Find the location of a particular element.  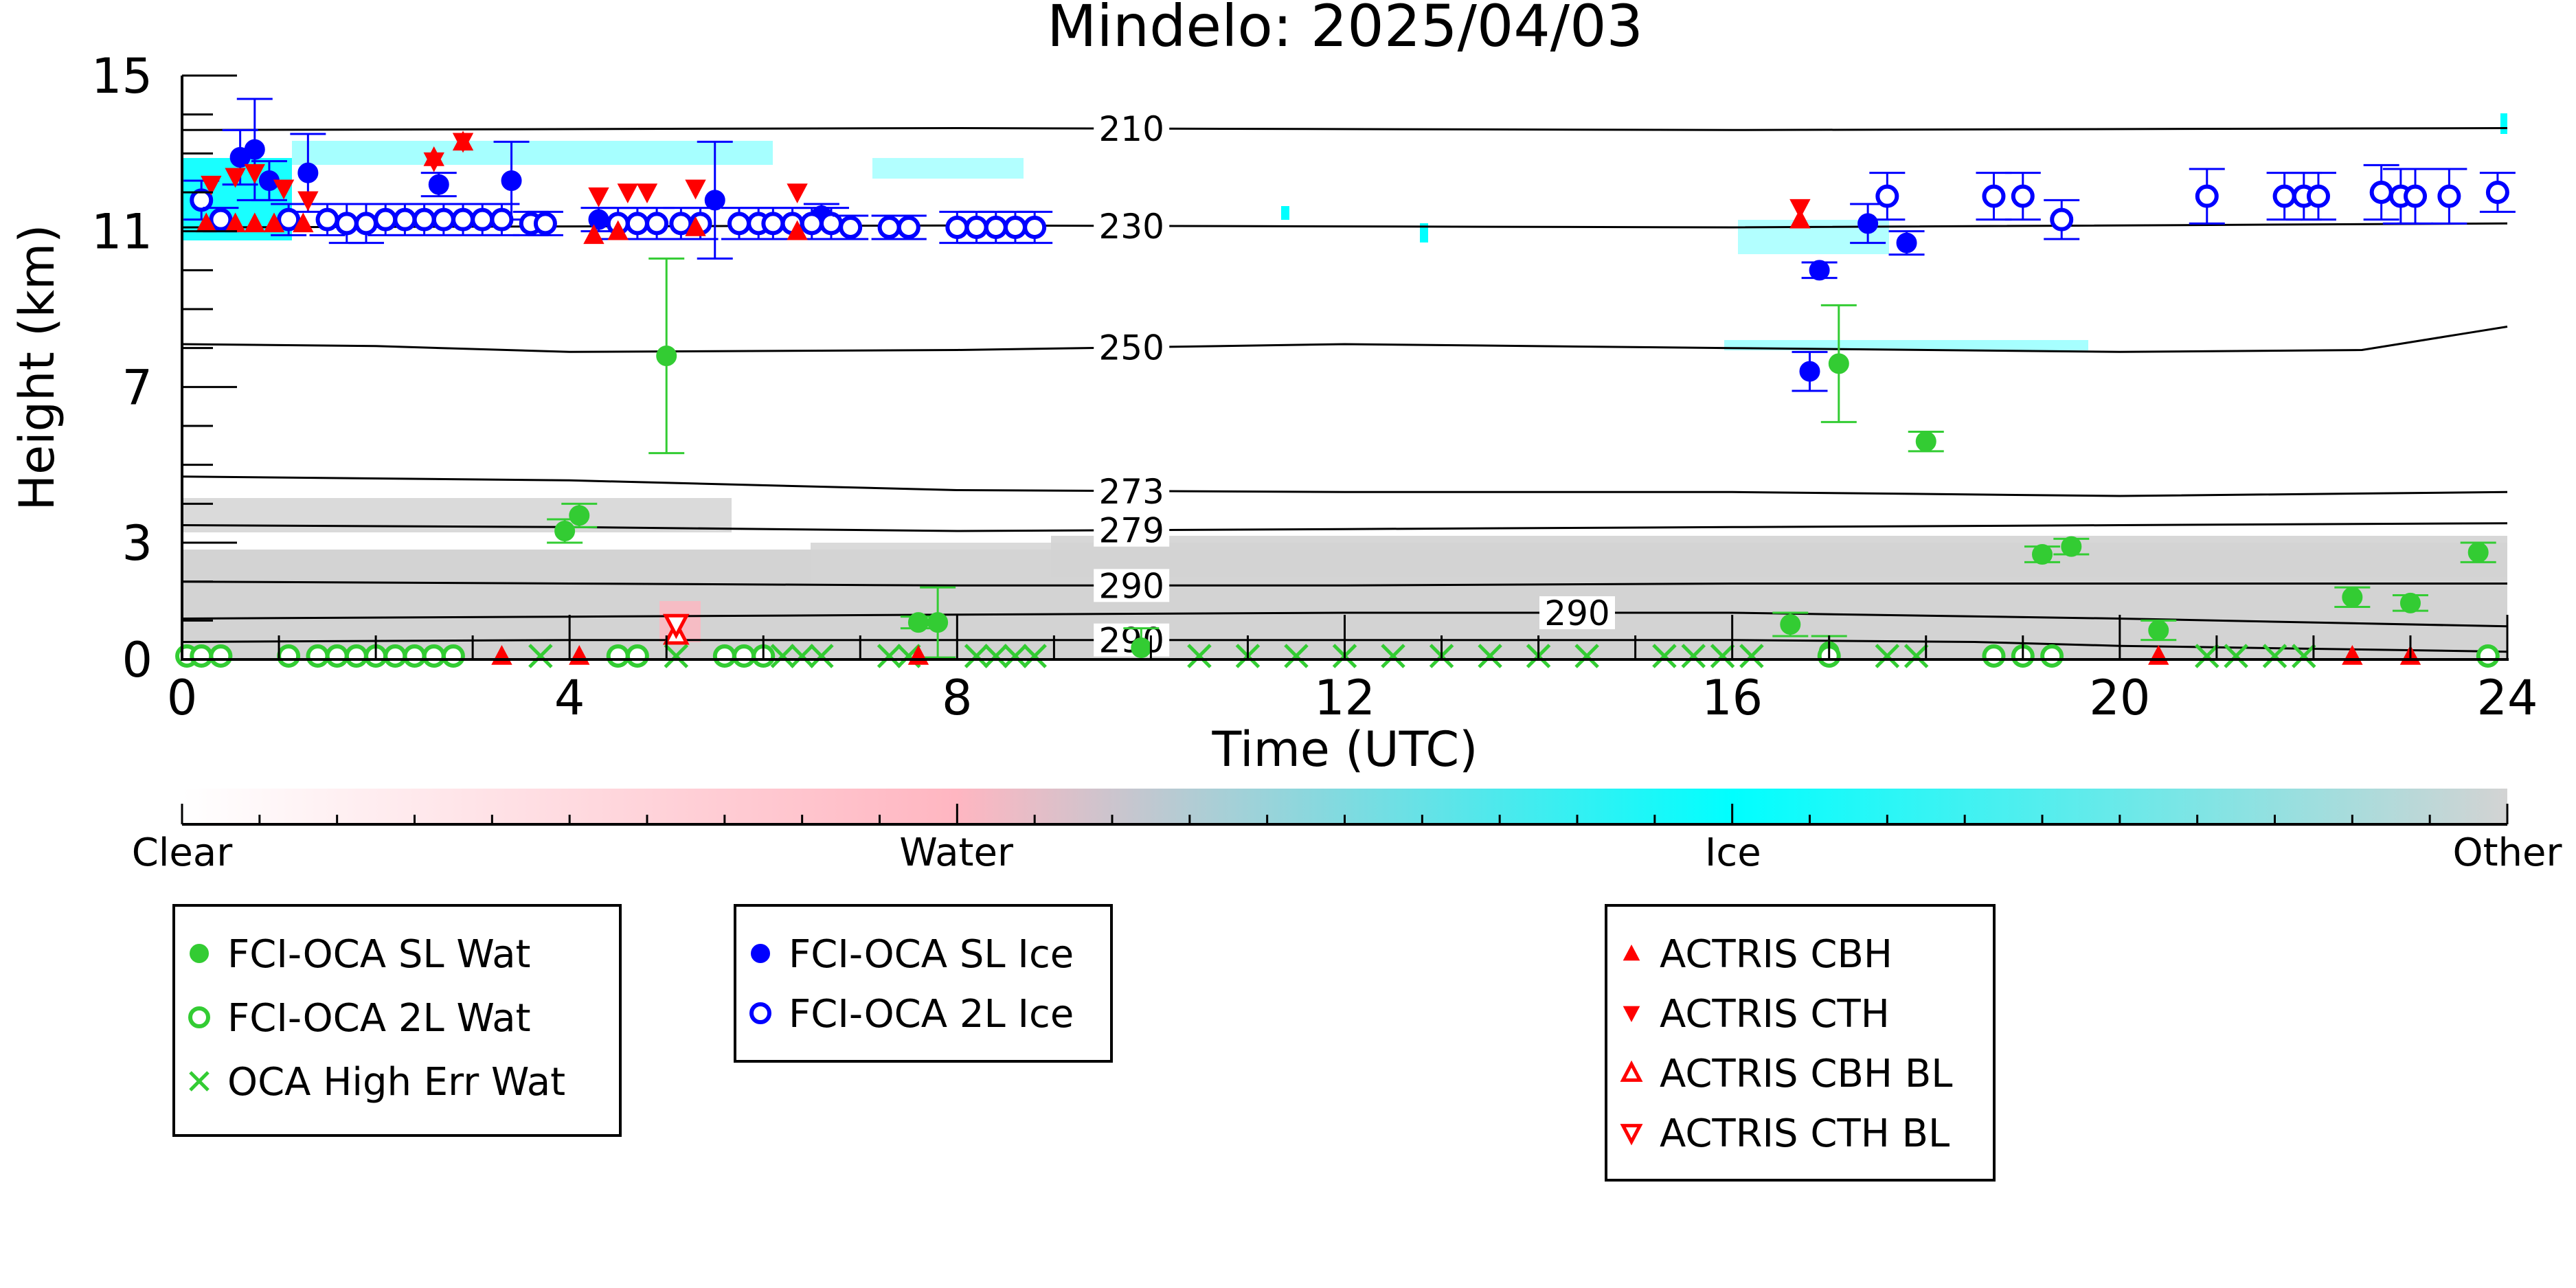

legend-label: ACTRIS CTH is located at coordinates (1775, 1014).